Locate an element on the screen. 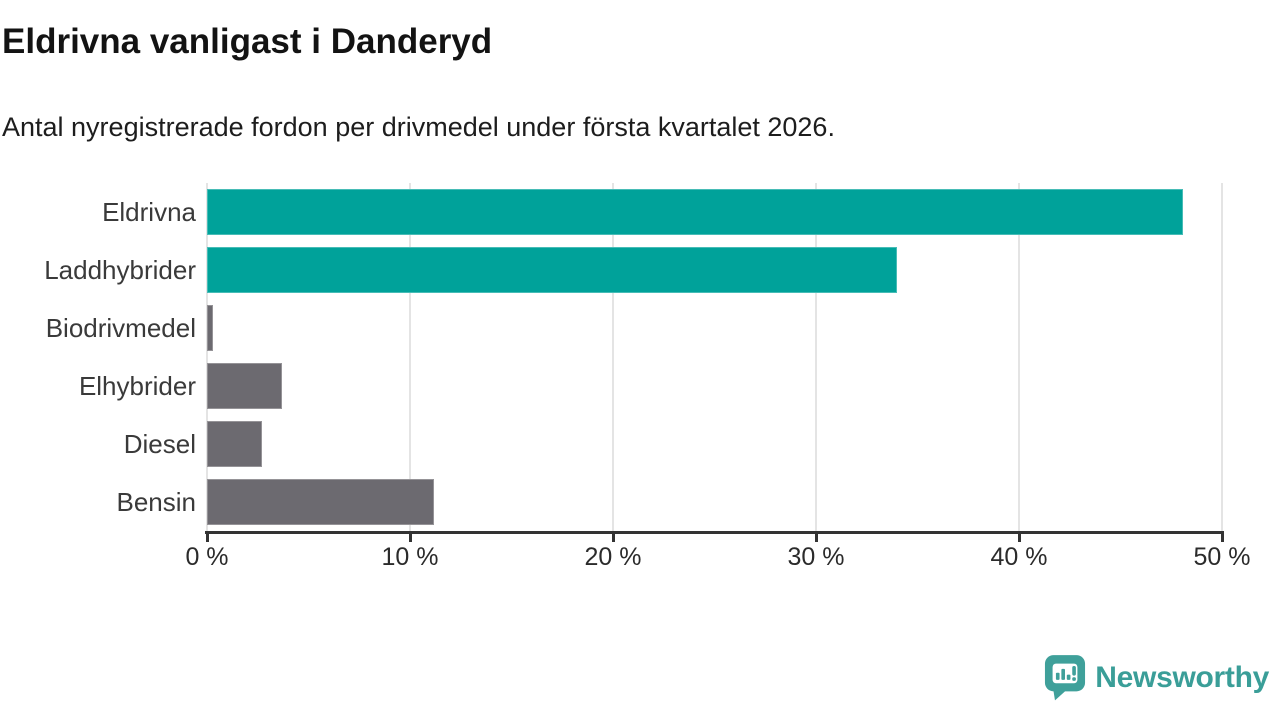 This screenshot has height=720, width=1280. x-axis-tick-label: 50 % is located at coordinates (1222, 557).